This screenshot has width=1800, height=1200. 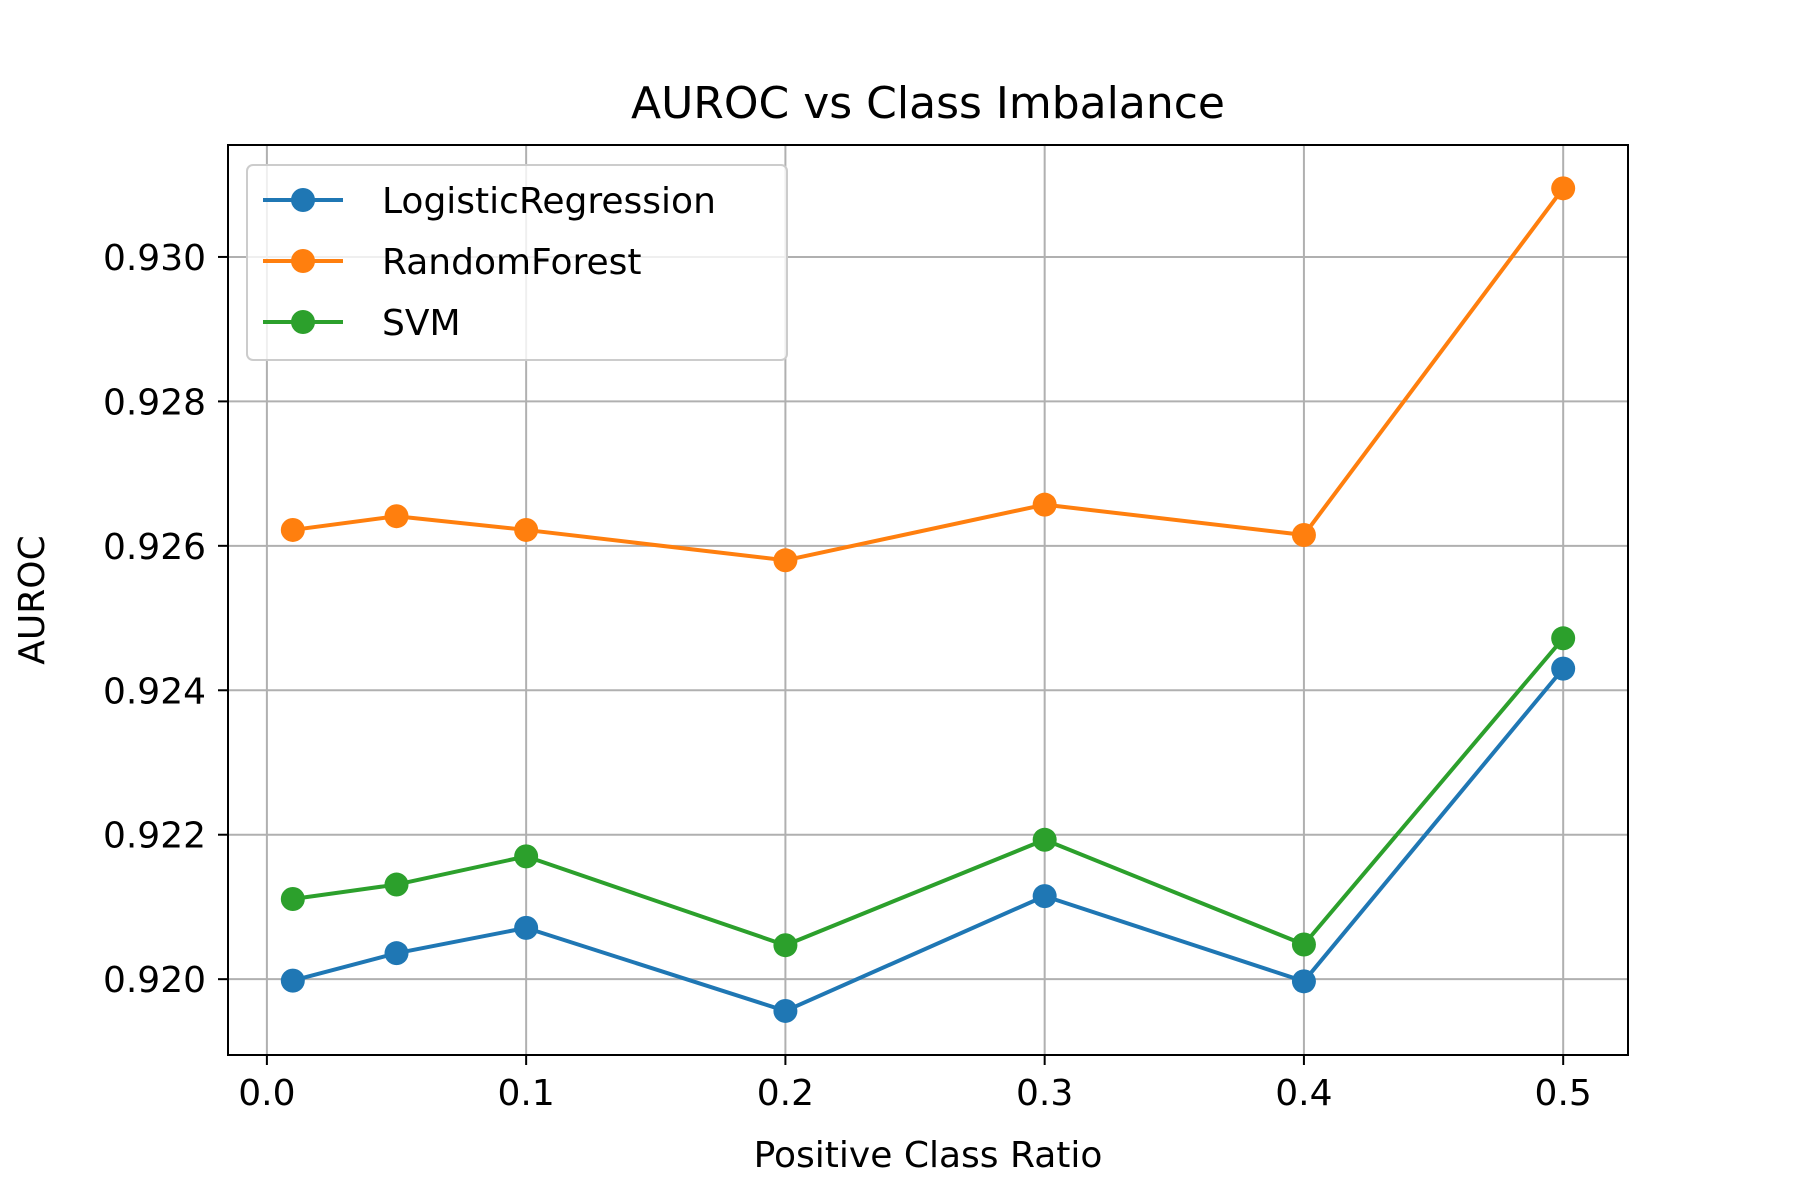 I want to click on legend-item-randomforest: RandomForest, so click(x=452, y=262).